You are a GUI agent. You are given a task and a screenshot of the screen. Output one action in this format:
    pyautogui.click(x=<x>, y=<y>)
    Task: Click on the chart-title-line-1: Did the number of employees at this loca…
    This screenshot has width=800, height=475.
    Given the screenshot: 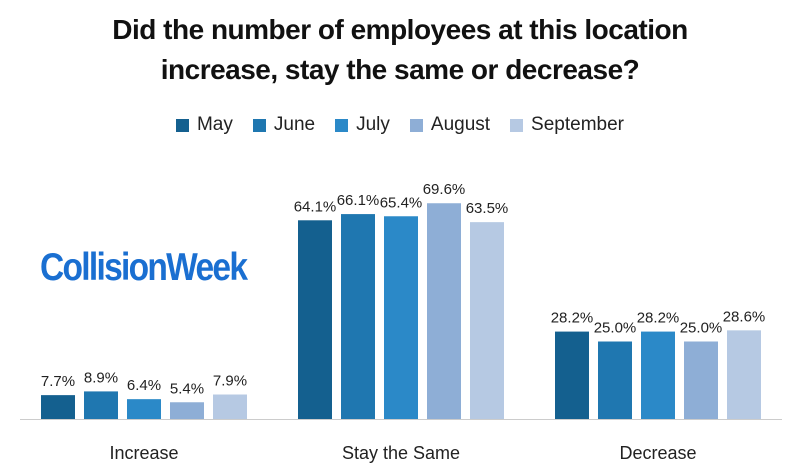 What is the action you would take?
    pyautogui.click(x=400, y=29)
    